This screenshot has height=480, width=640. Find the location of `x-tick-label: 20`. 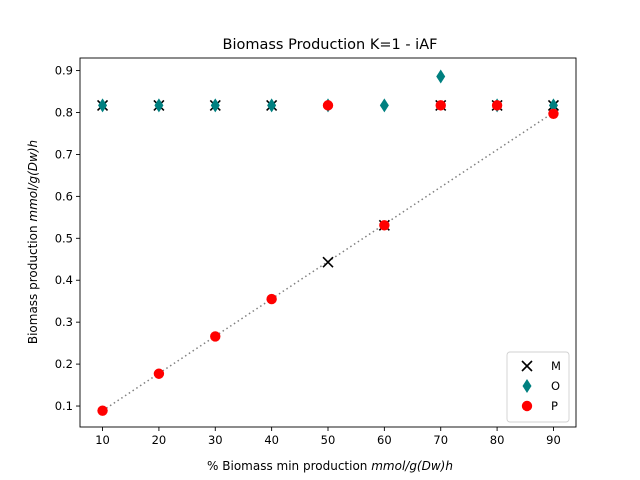

x-tick-label: 20 is located at coordinates (159, 440).